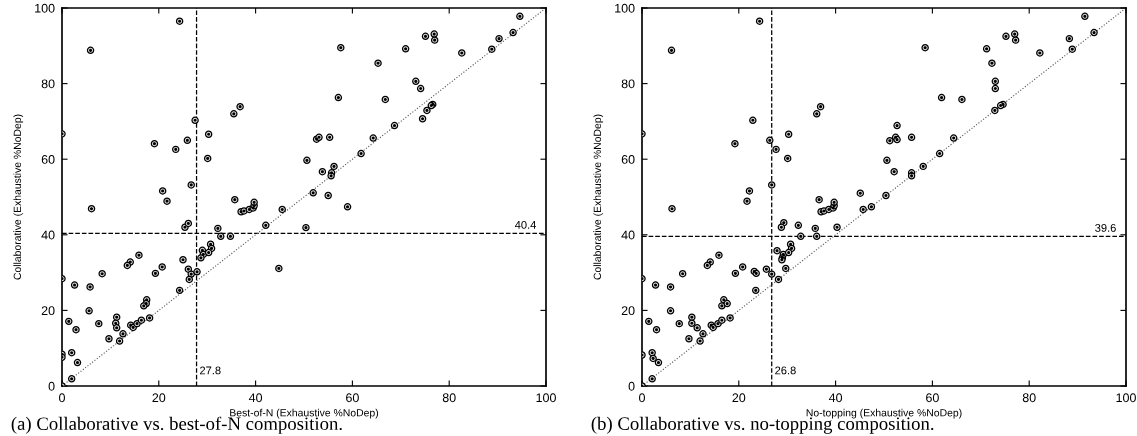 The width and height of the screenshot is (1137, 436). Describe the element at coordinates (176, 425) in the screenshot. I see `text: (a) Collaborative vs. best-of-N composition.` at that location.